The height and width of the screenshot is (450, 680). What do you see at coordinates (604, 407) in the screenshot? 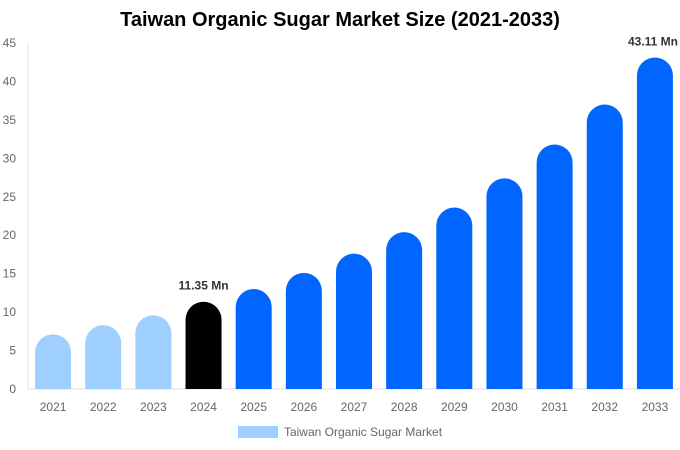
I see `x-tick-label: 2032` at bounding box center [604, 407].